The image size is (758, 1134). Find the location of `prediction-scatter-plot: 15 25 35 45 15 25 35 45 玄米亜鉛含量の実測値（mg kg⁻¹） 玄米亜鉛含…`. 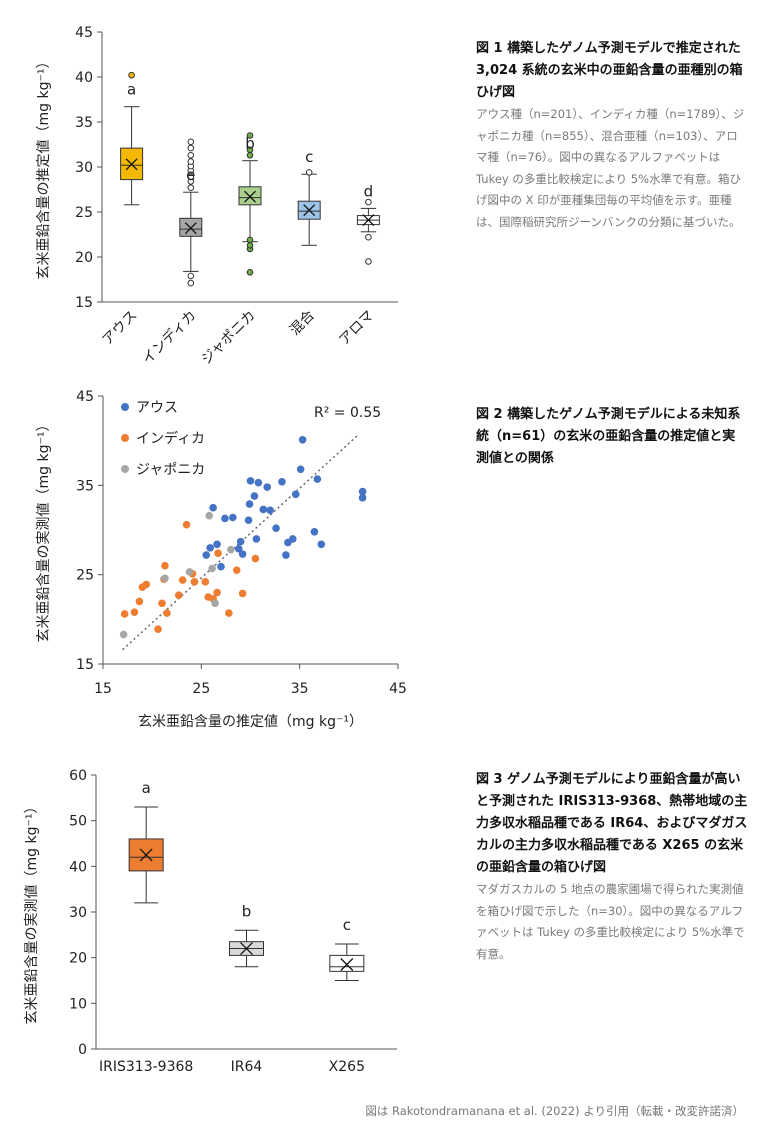

prediction-scatter-plot: 15 25 35 45 15 25 35 45 玄米亜鉛含量の実測値（mg kg⁻¹） 玄米亜鉛含… is located at coordinates (221, 559).